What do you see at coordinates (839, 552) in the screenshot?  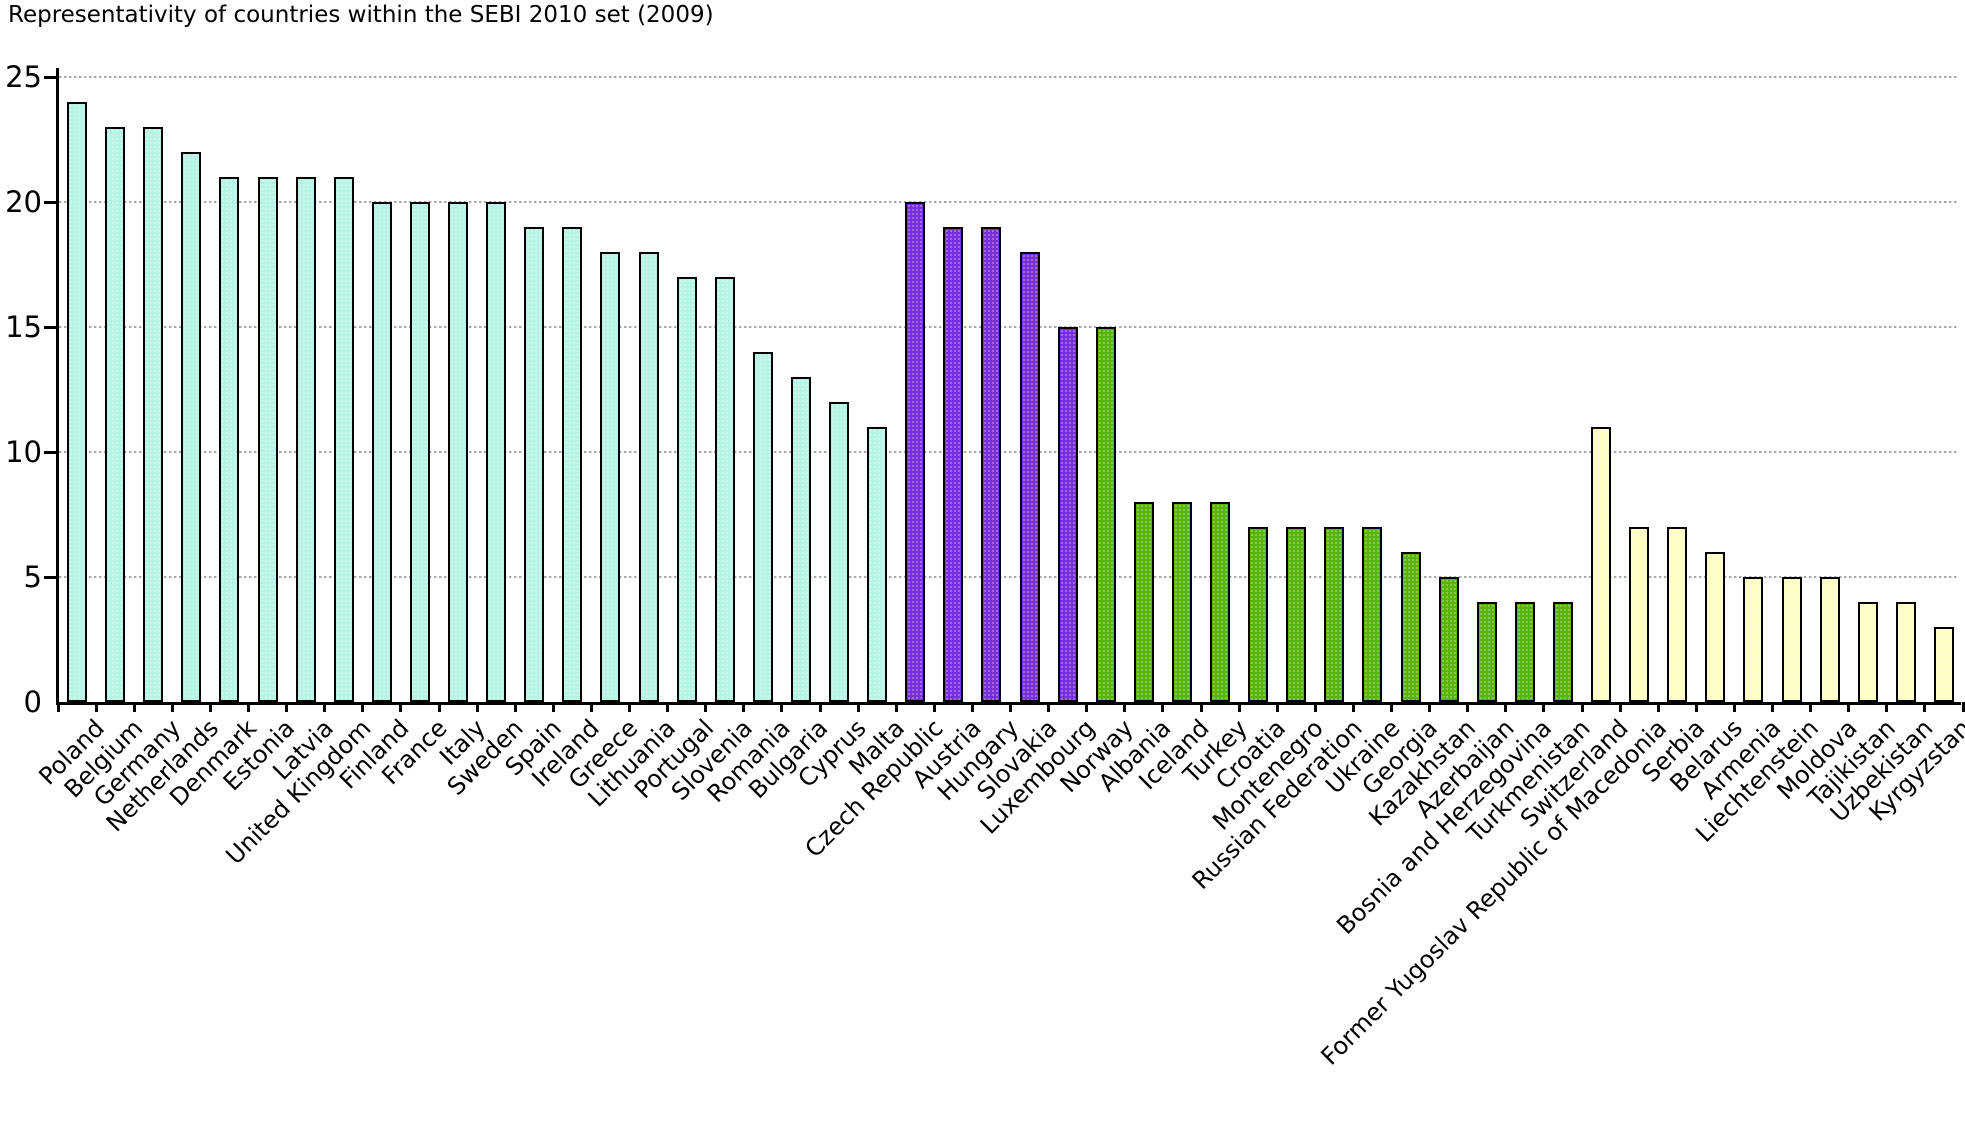 I see `bar-cyprus` at bounding box center [839, 552].